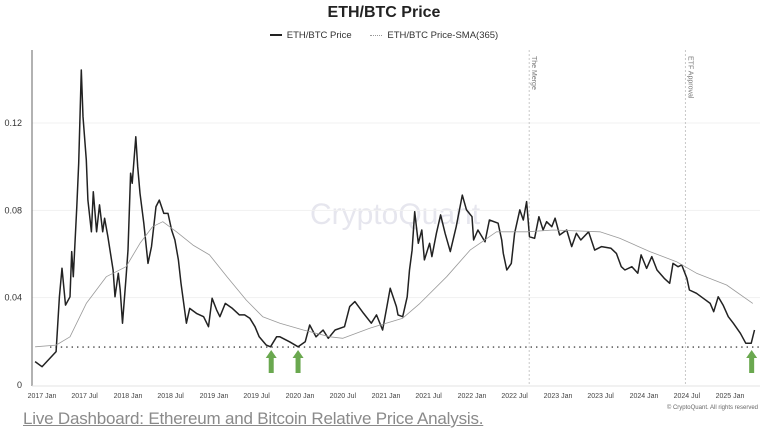 The image size is (768, 433). What do you see at coordinates (13, 298) in the screenshot?
I see `y-tick-label: 0.04` at bounding box center [13, 298].